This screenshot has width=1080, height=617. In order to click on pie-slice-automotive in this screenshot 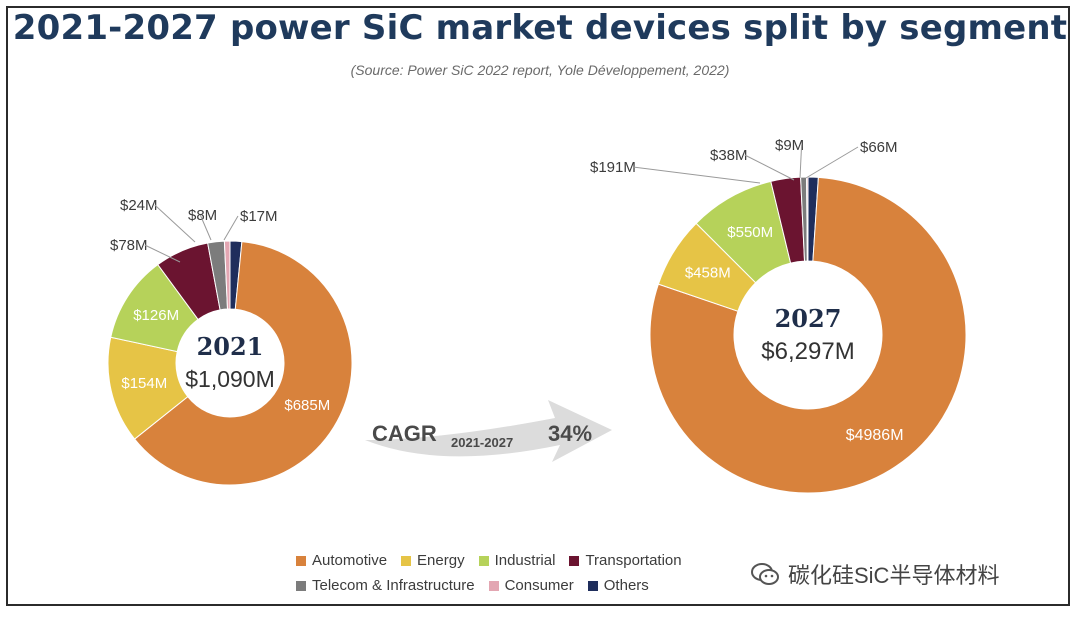, I will do `click(243, 363)`.